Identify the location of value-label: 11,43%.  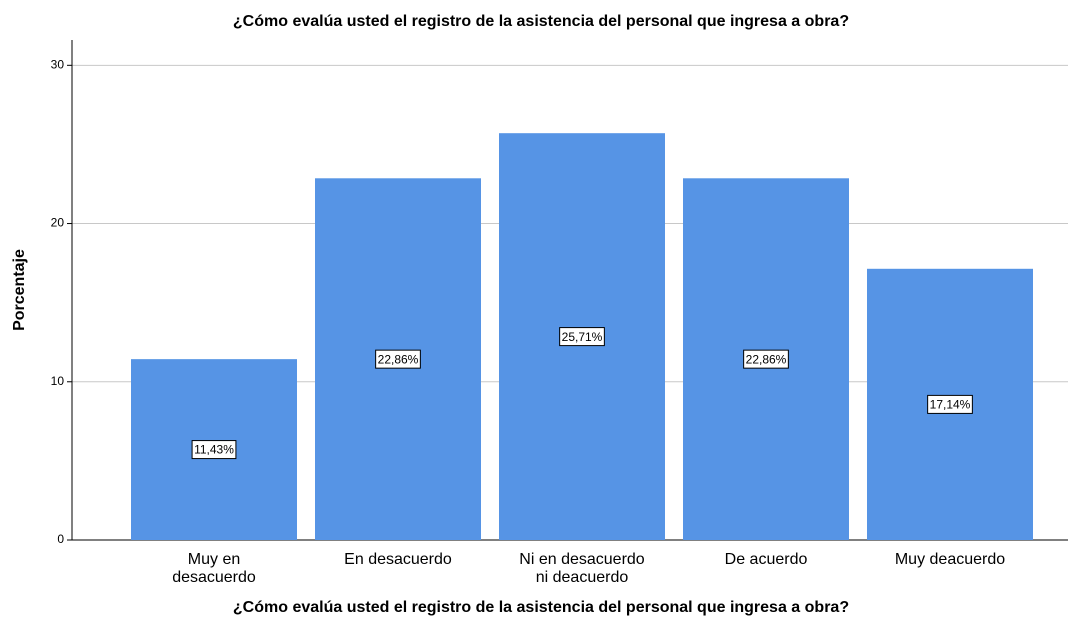
(214, 450).